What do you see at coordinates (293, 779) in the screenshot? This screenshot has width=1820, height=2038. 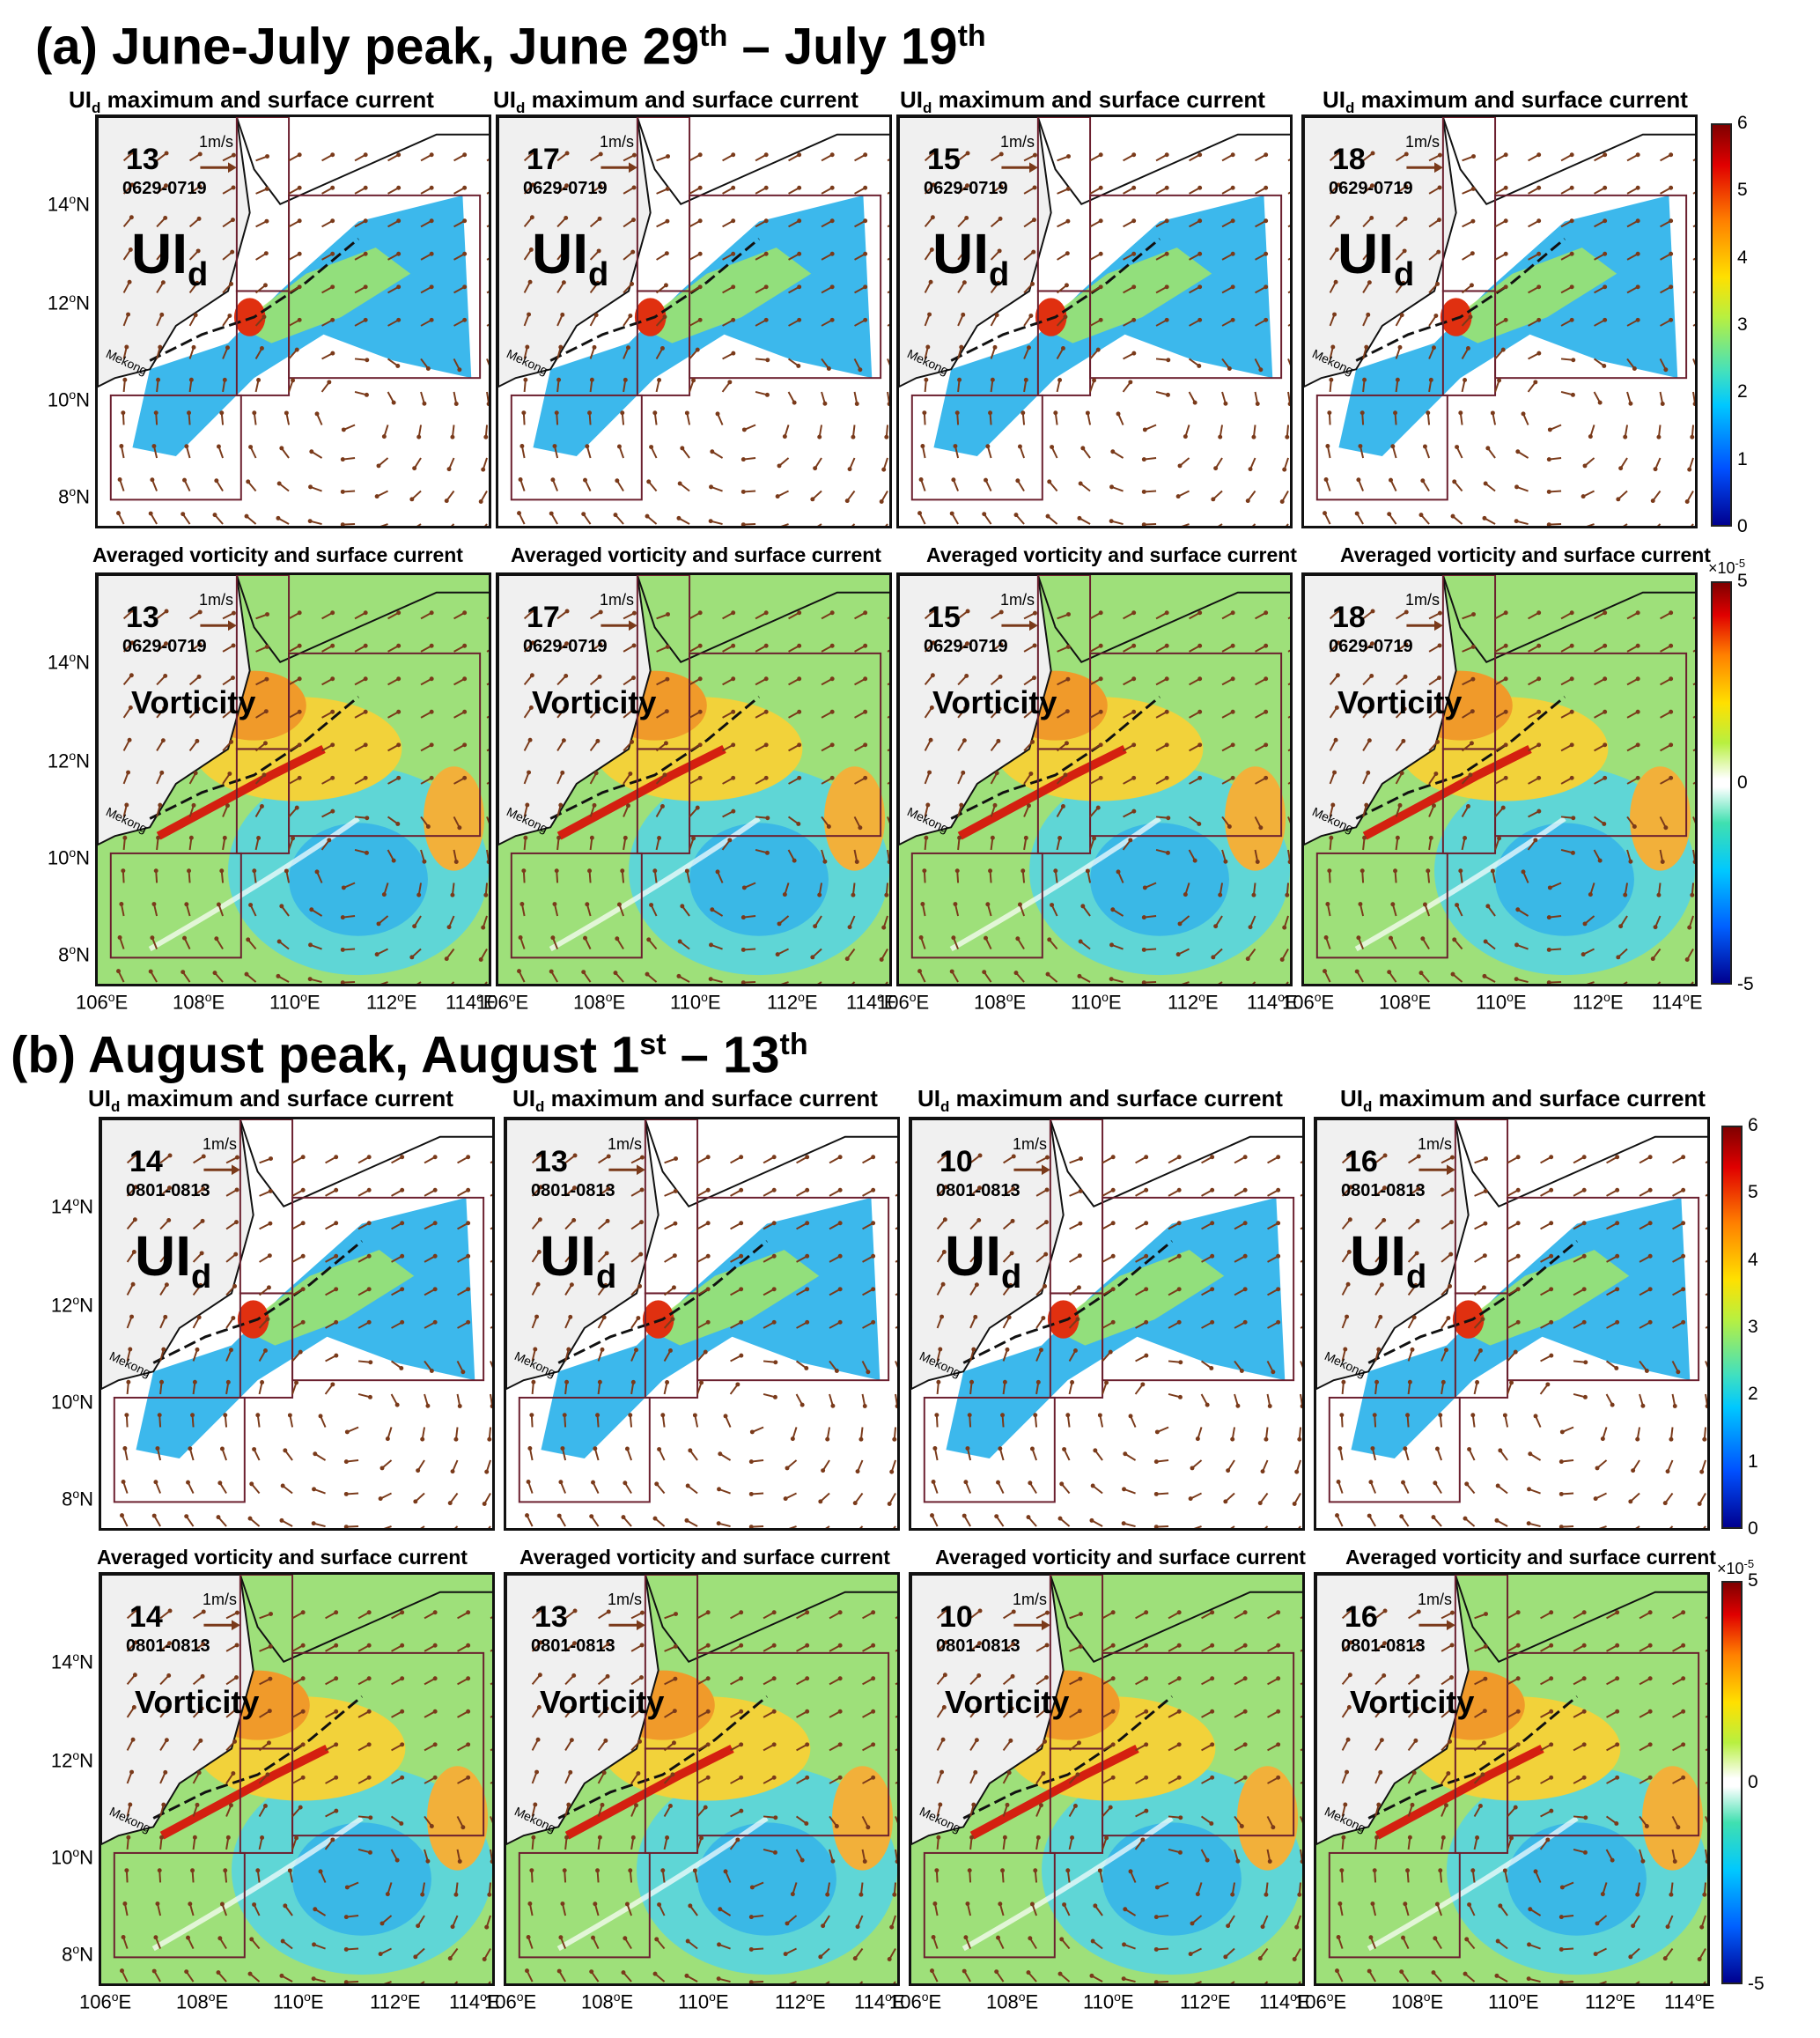 I see `vorticity-map-panel: 13 0629-0719 1m/s Mekong Vorticity` at bounding box center [293, 779].